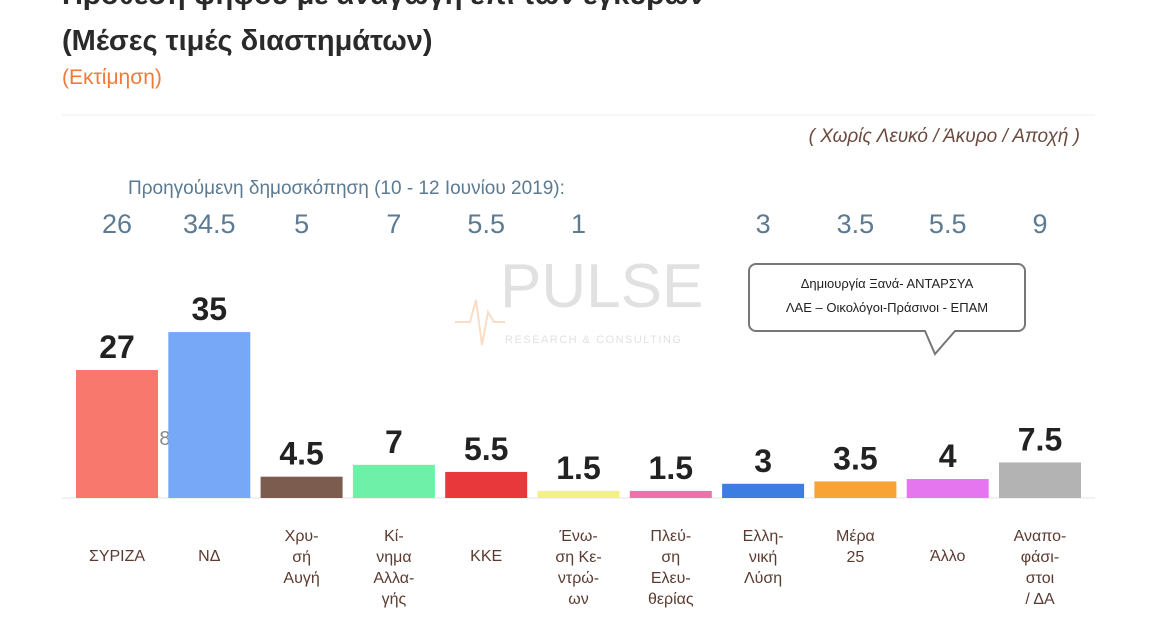 This screenshot has height=625, width=1170. Describe the element at coordinates (887, 283) in the screenshot. I see `callout-text: Δημιουργία Ξανά- ΑΝΤΑΡΣΥΑ` at that location.